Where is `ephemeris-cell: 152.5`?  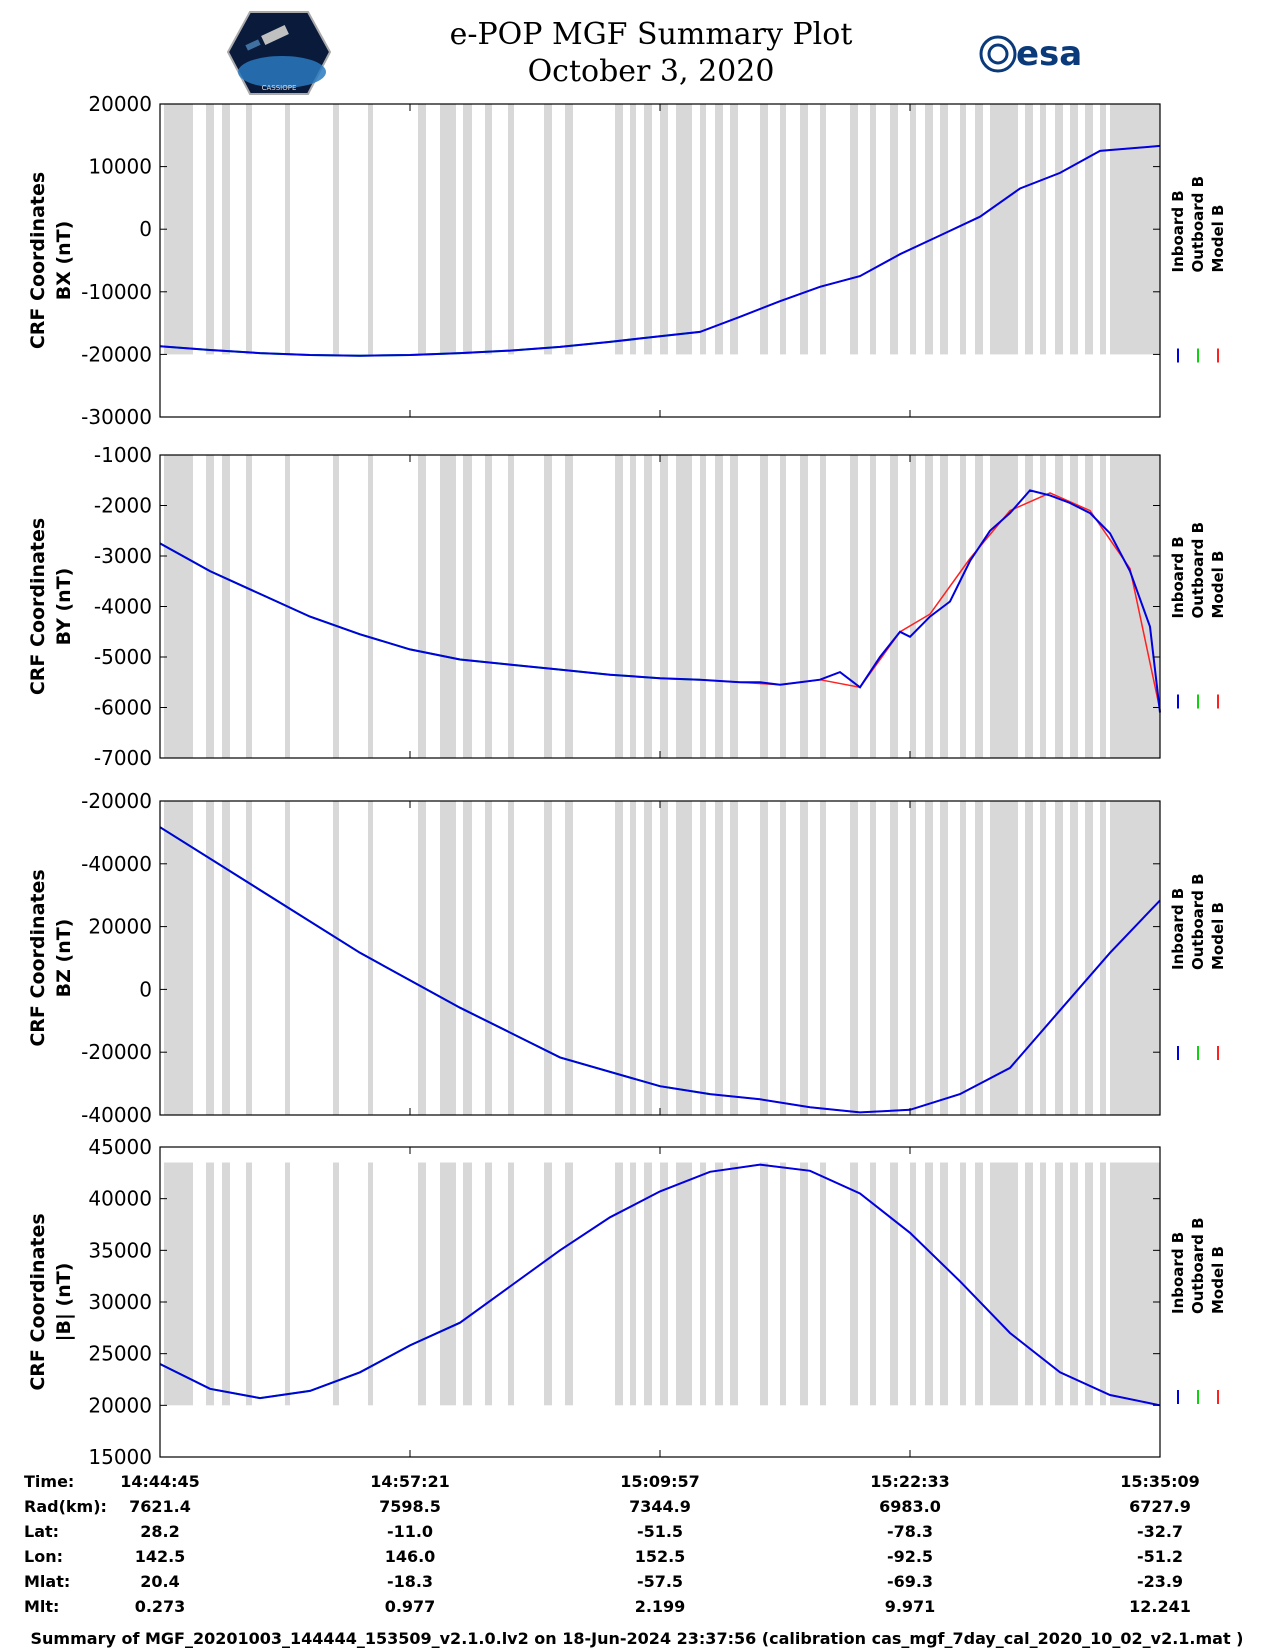 ephemeris-cell: 152.5 is located at coordinates (660, 1556).